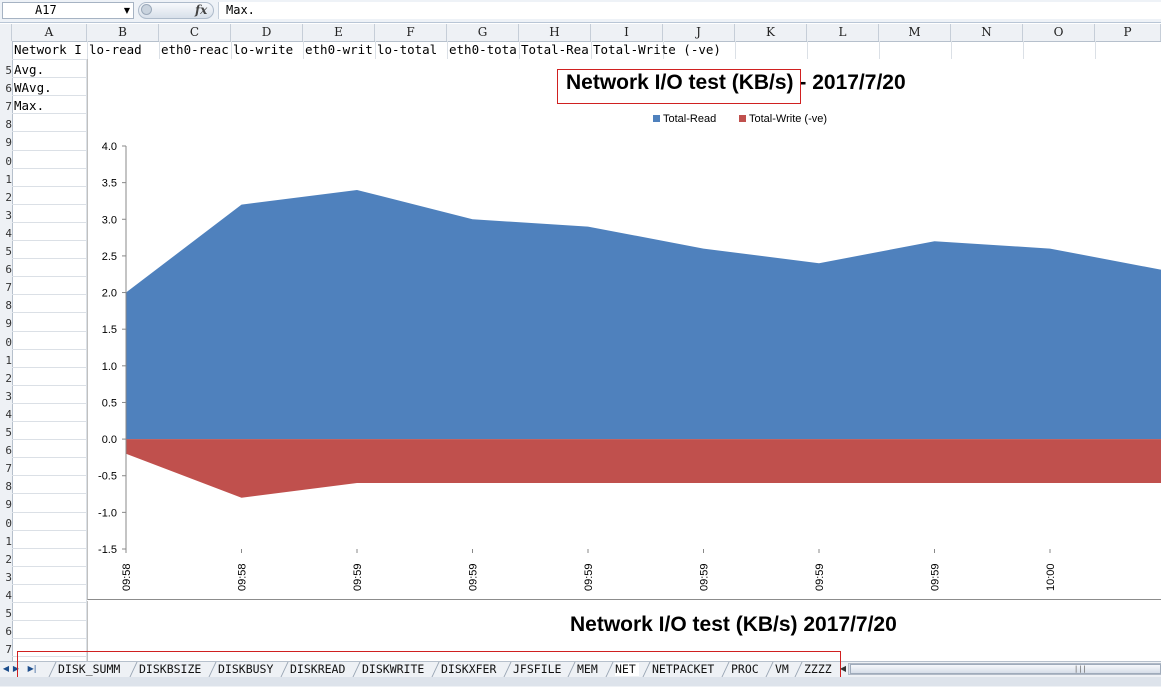 The image size is (1161, 687). What do you see at coordinates (195, 32) in the screenshot?
I see `column-header-c: C` at bounding box center [195, 32].